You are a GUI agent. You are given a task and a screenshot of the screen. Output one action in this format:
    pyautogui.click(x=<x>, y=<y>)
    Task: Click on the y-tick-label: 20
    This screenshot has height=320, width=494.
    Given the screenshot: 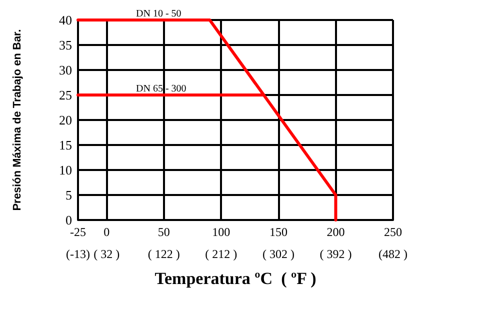 What is the action you would take?
    pyautogui.click(x=65, y=120)
    